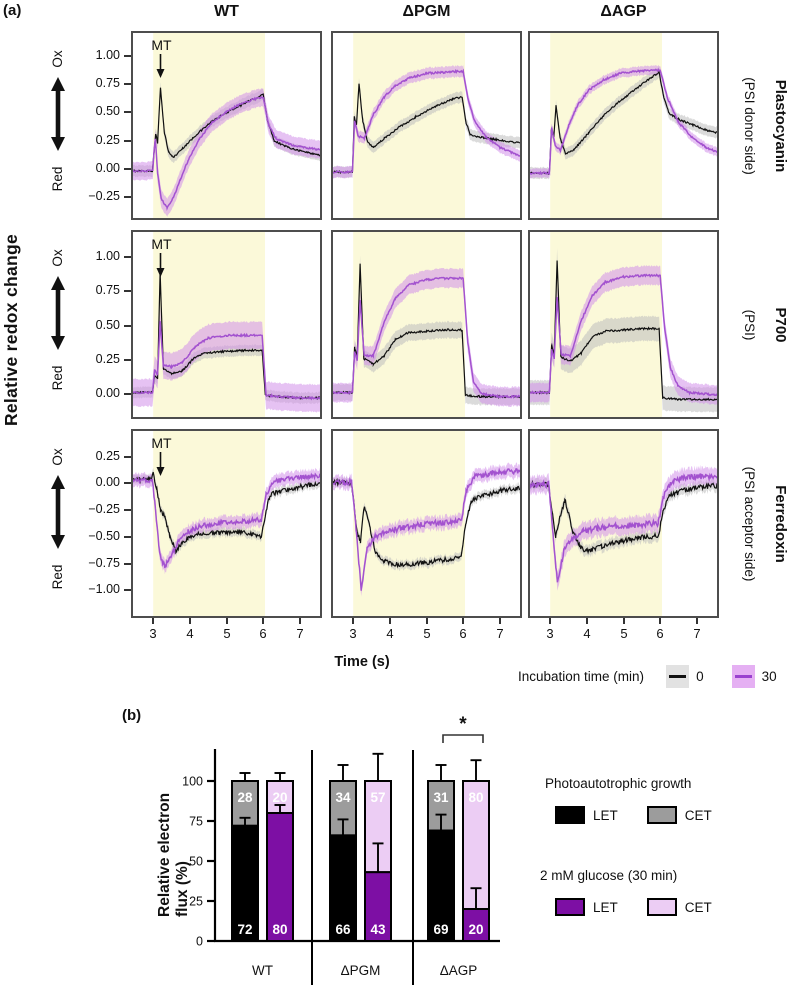 Image resolution: width=800 pixels, height=989 pixels. Describe the element at coordinates (226, 324) in the screenshot. I see `redox-plot-r1c0: MT` at that location.